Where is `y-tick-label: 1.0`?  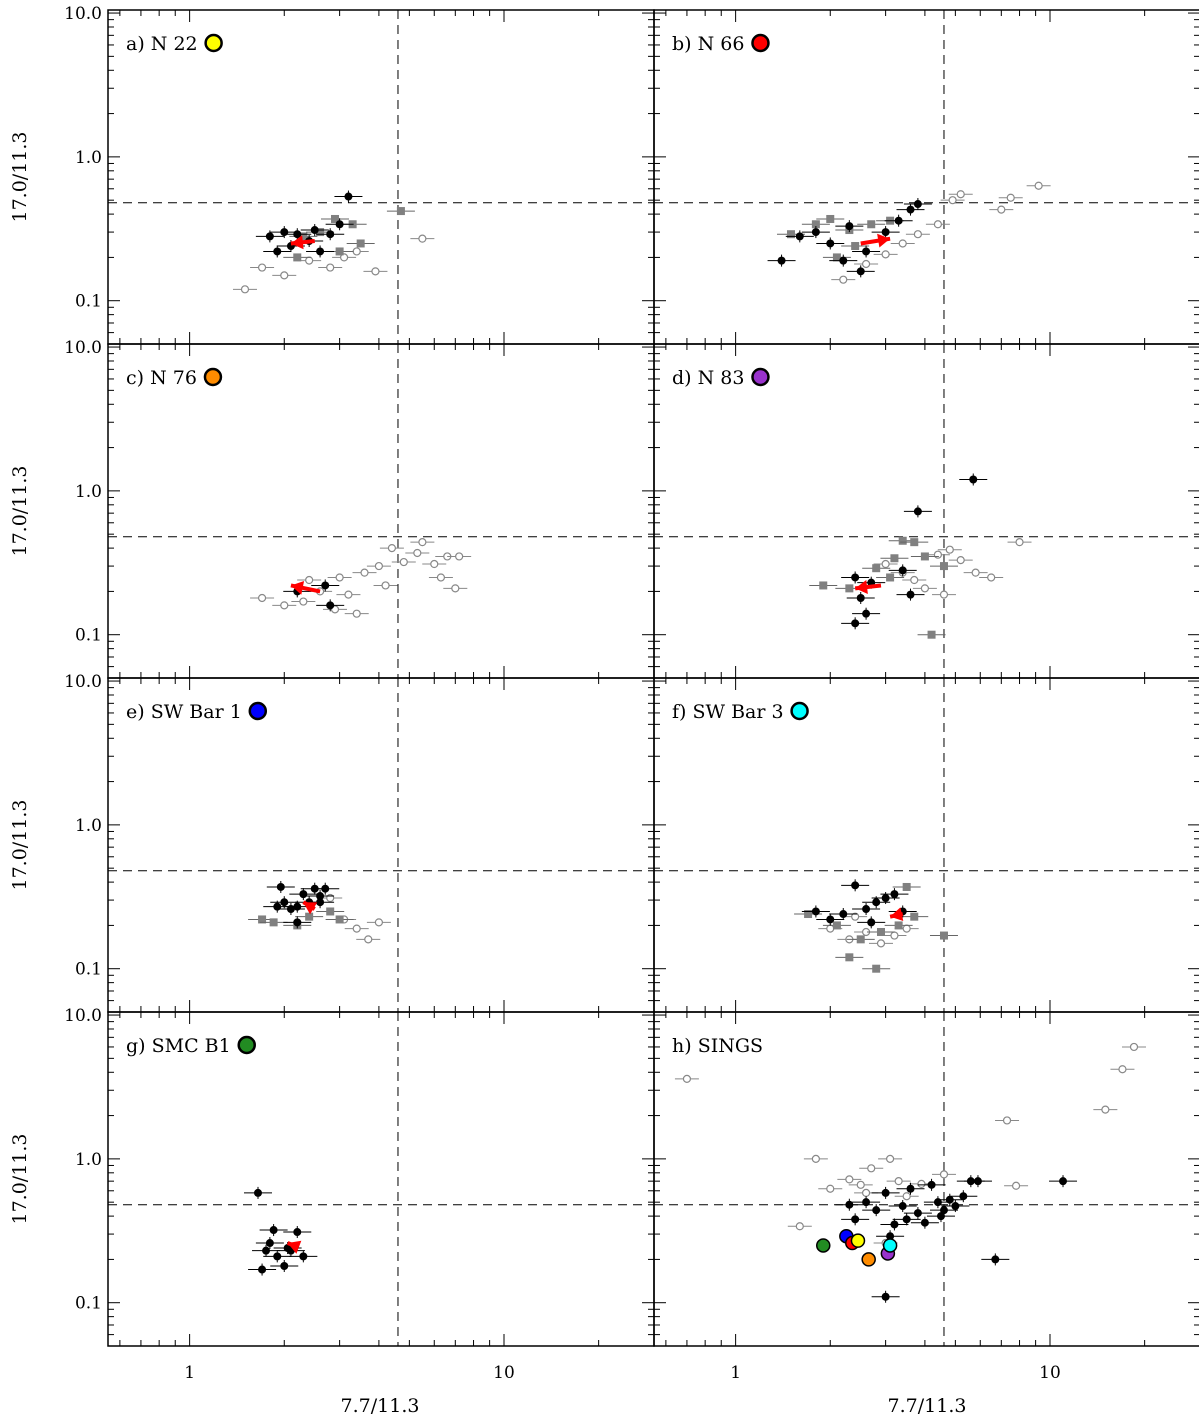
y-tick-label: 1.0 is located at coordinates (88, 492).